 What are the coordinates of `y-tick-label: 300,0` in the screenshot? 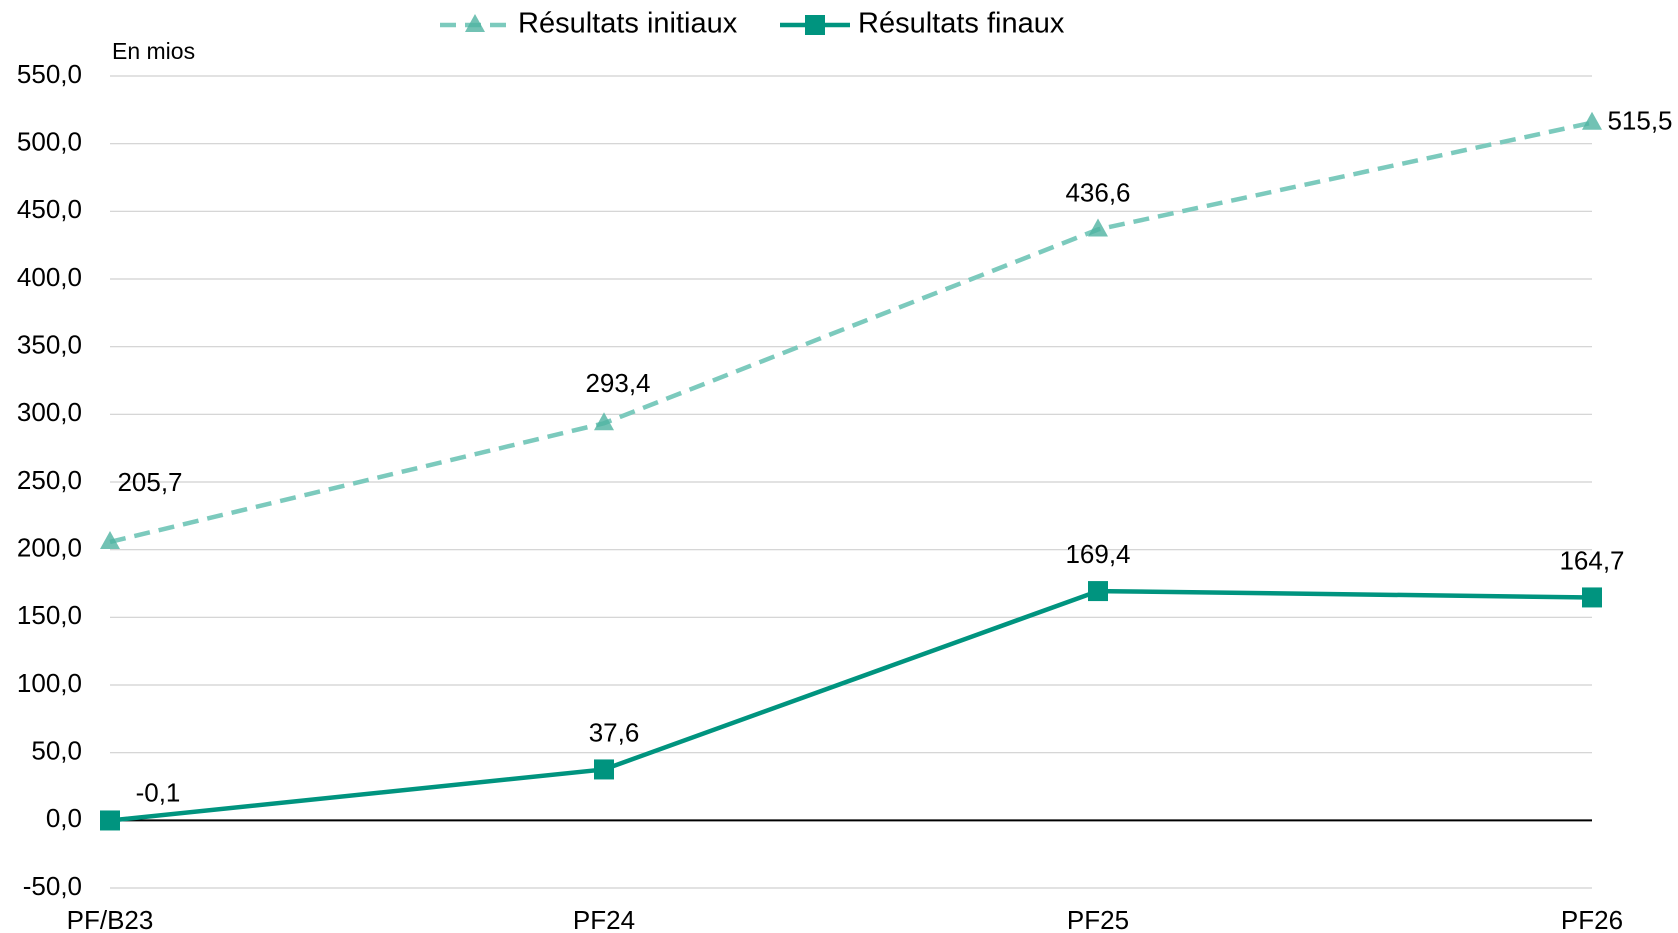 It's located at (49, 412).